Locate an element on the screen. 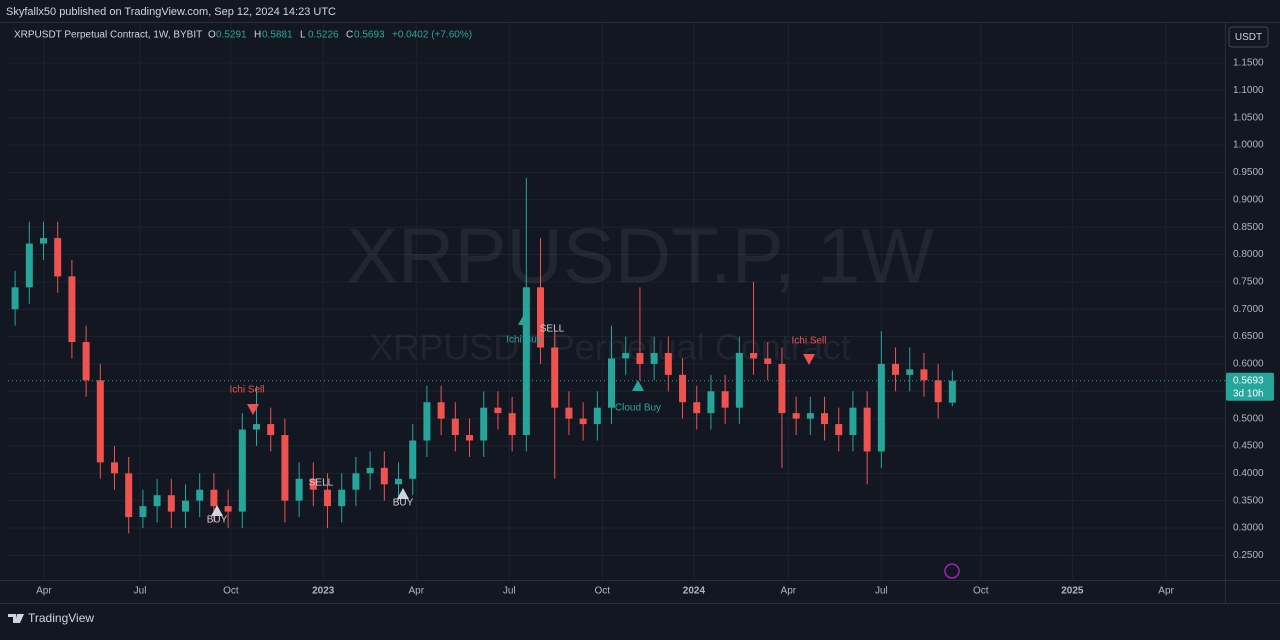  y-tick-label: 0.5000 is located at coordinates (1248, 418).